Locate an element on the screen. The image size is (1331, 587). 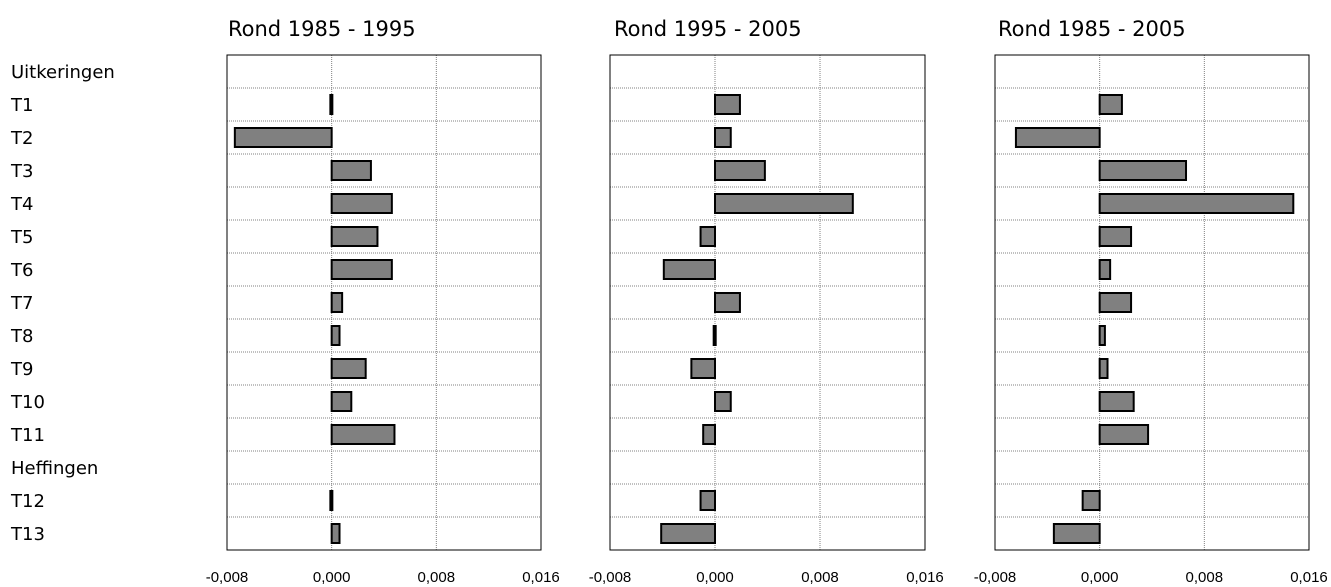
category-label: T6 is located at coordinates (21, 270).